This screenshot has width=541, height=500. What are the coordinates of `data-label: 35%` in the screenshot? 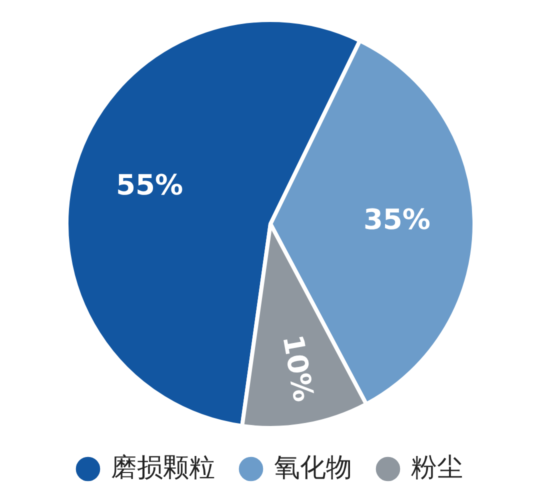 It's located at (396, 219).